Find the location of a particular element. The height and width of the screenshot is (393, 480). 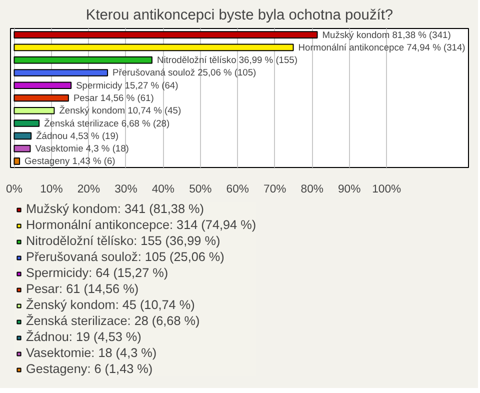

data-label: Nitroděložní tělísko 36,99 % (155) is located at coordinates (227, 60).